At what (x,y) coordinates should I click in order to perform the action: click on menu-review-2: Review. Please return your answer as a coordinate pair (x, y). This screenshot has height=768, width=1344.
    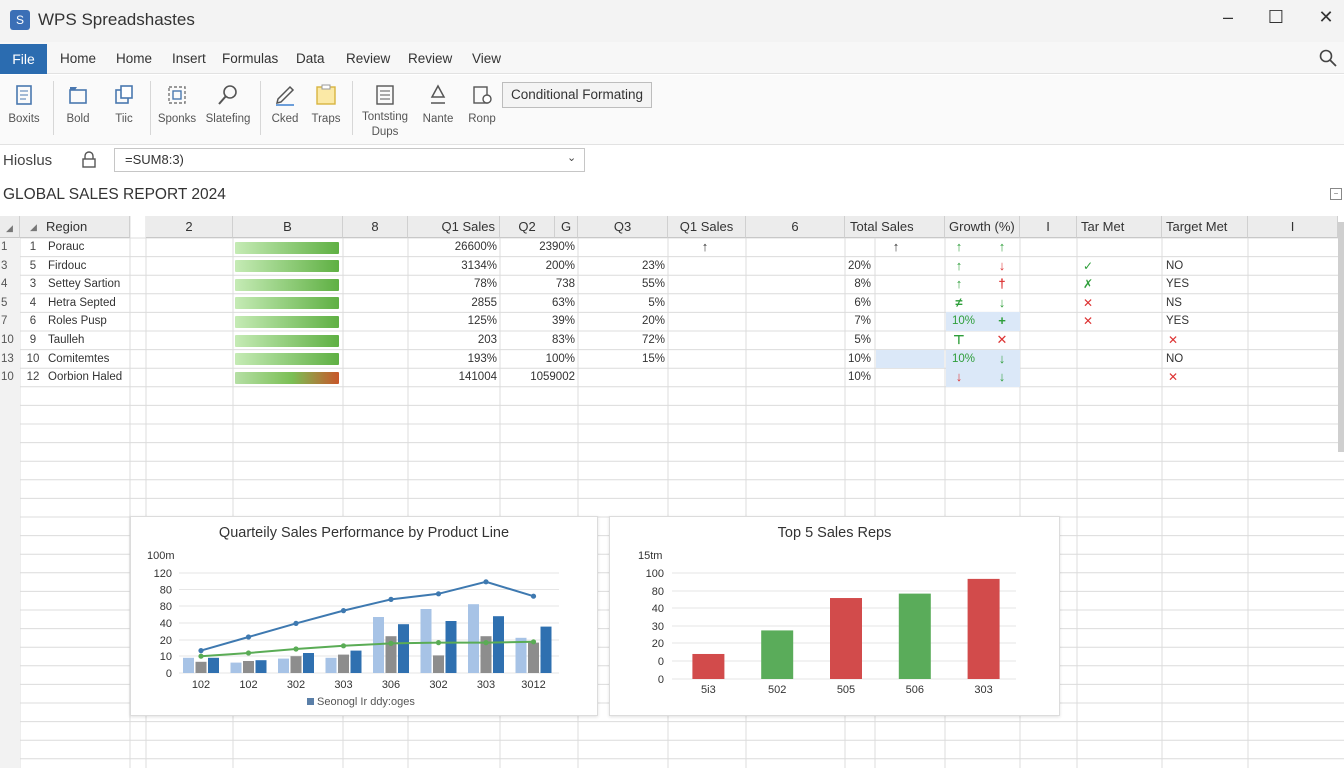
    Looking at the image, I should click on (430, 58).